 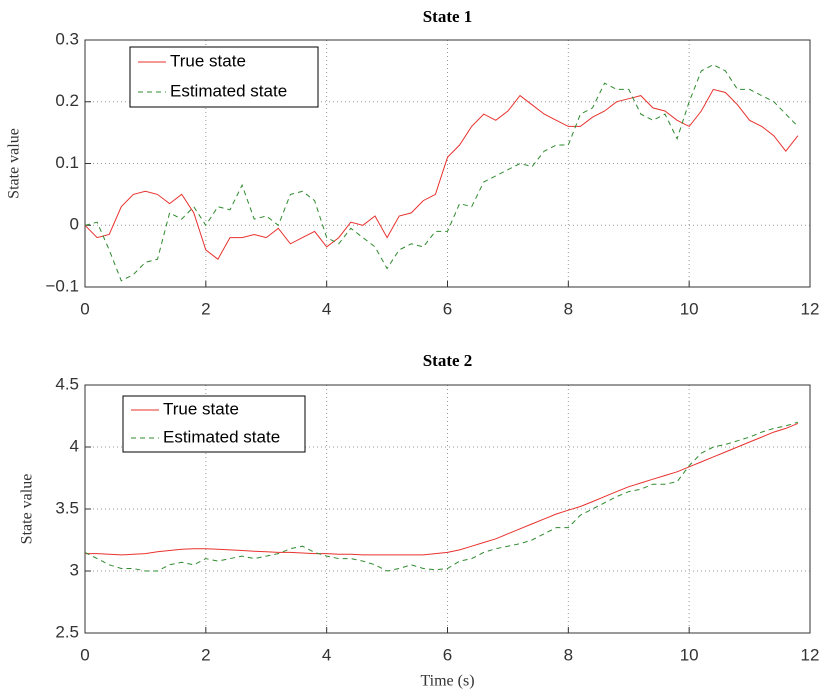 What do you see at coordinates (67, 383) in the screenshot?
I see `y-tick-label: 4.5` at bounding box center [67, 383].